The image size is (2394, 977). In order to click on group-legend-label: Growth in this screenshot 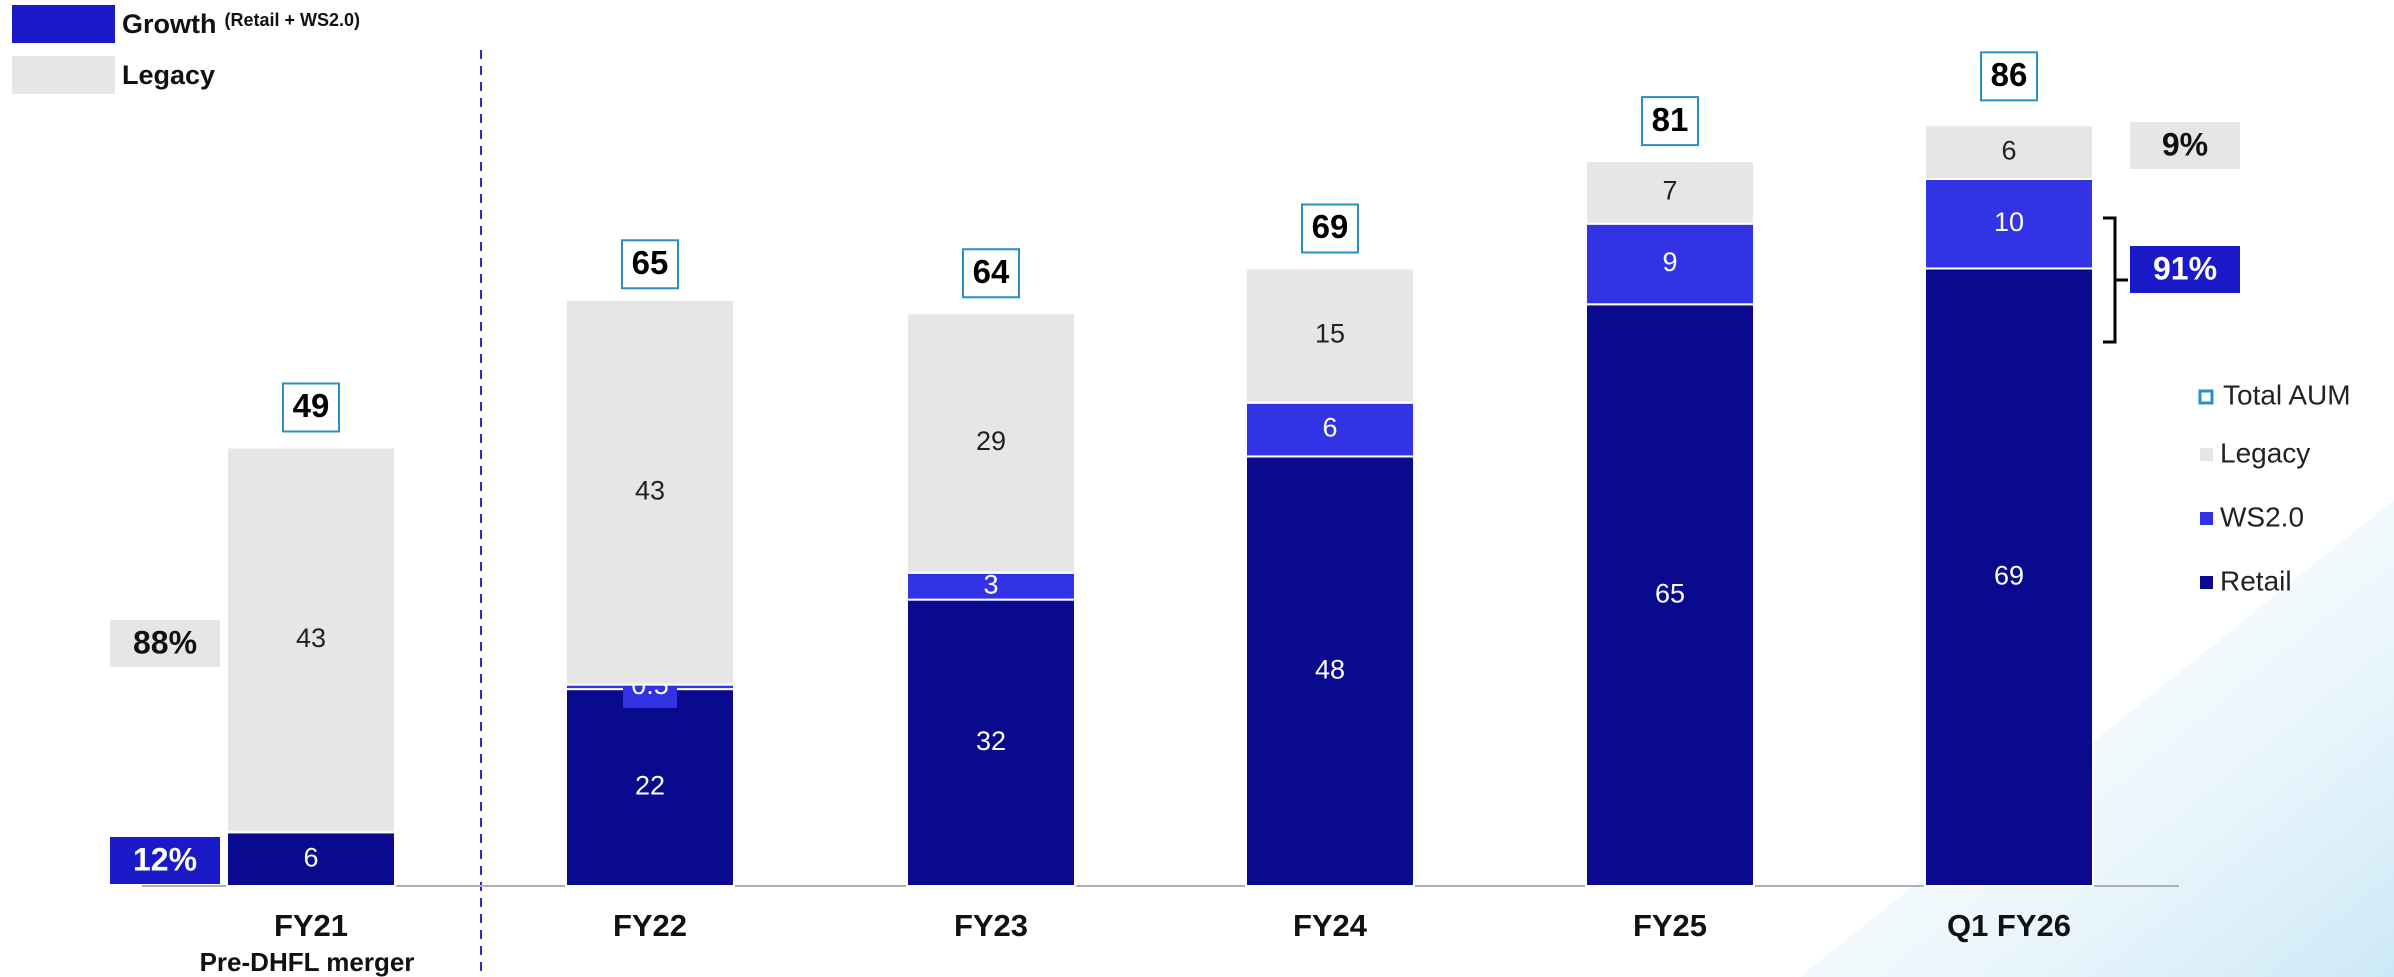, I will do `click(169, 24)`.